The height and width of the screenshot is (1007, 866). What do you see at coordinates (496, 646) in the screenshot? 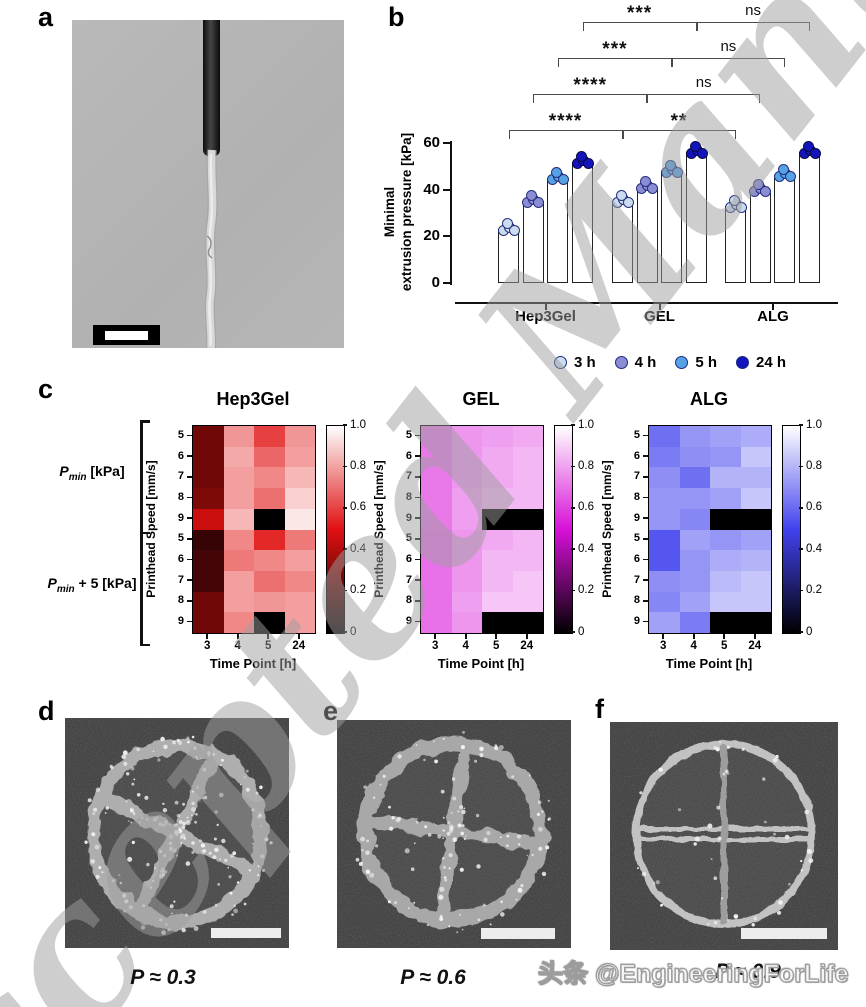
I see `heatmap-x-tick-label: 5` at bounding box center [496, 646].